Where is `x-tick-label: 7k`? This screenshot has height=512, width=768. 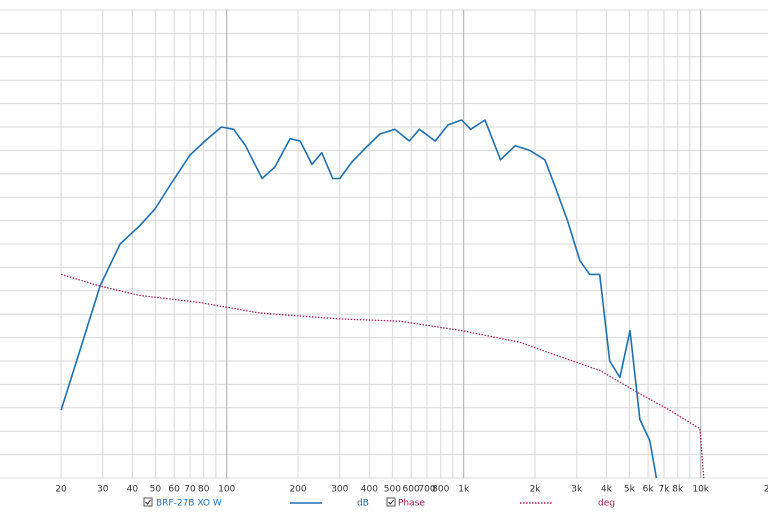
x-tick-label: 7k is located at coordinates (665, 490).